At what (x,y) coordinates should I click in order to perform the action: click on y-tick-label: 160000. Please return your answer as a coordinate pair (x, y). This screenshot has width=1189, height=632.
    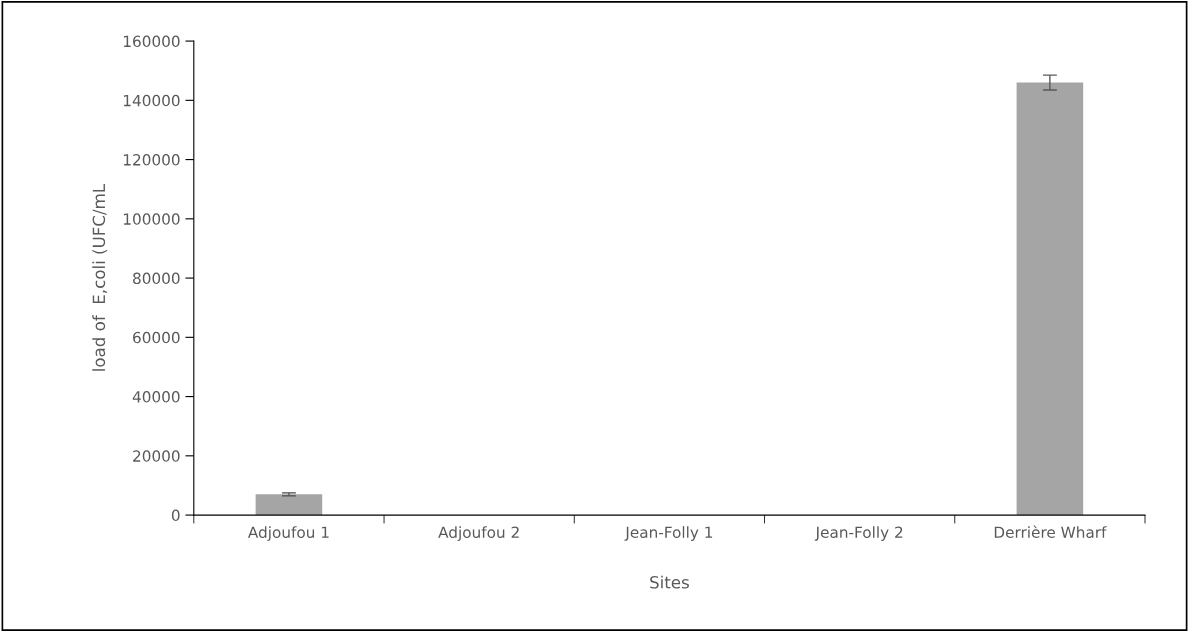
    Looking at the image, I should click on (151, 41).